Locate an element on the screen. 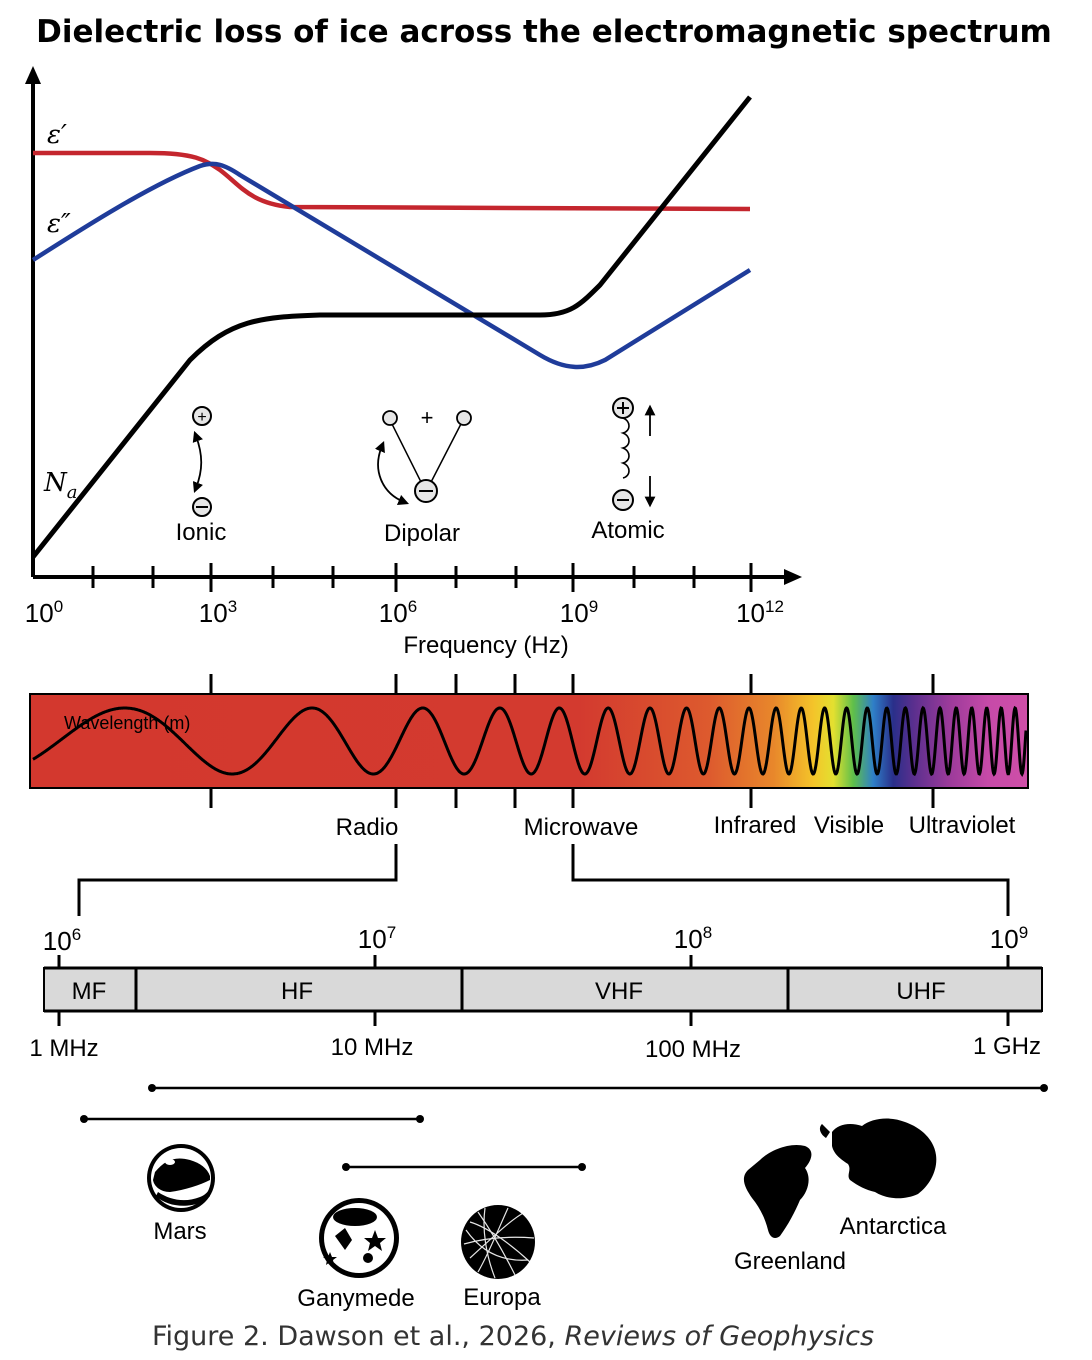 This screenshot has height=1360, width=1092. mars-icon is located at coordinates (181, 1178).